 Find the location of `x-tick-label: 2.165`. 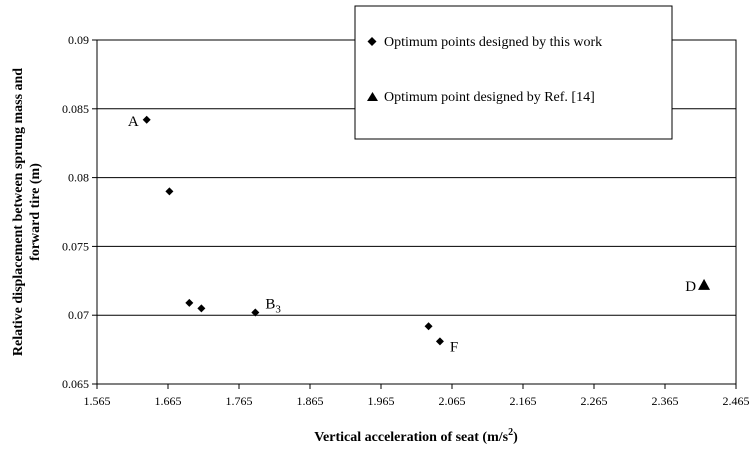

x-tick-label: 2.165 is located at coordinates (523, 401).